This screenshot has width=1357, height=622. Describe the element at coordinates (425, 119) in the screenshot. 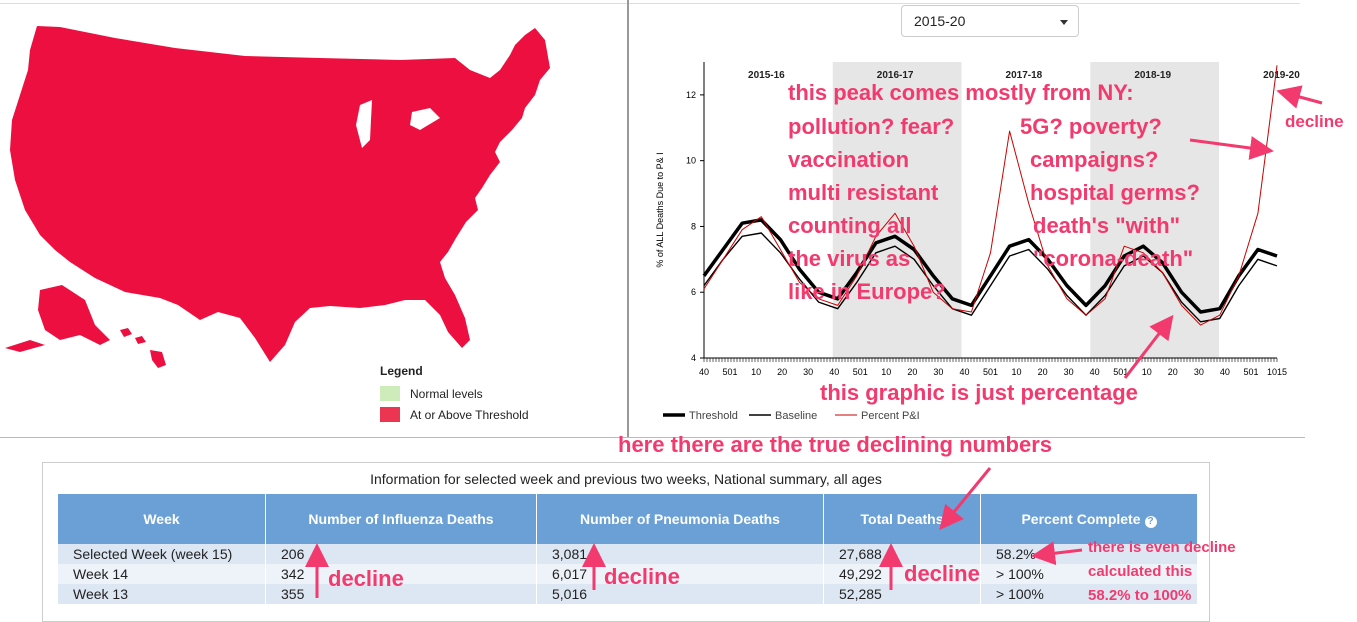

I see `great-lakes-shape` at that location.